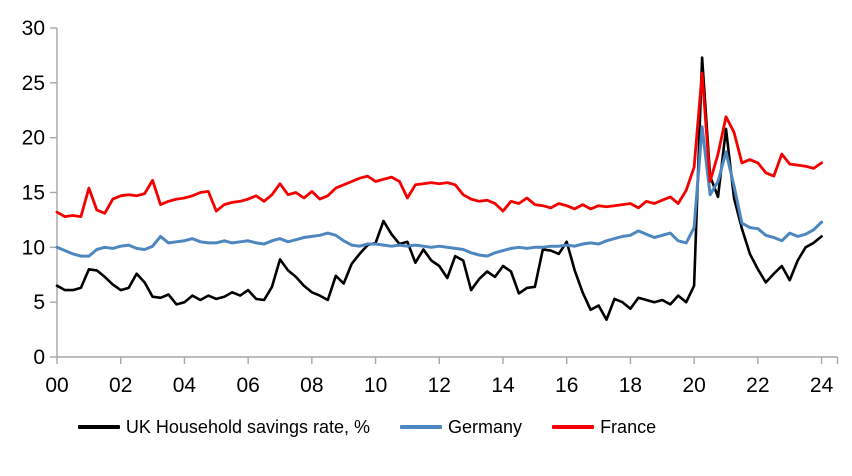 The image size is (852, 476). Describe the element at coordinates (693, 385) in the screenshot. I see `x-tick-label: 20` at that location.